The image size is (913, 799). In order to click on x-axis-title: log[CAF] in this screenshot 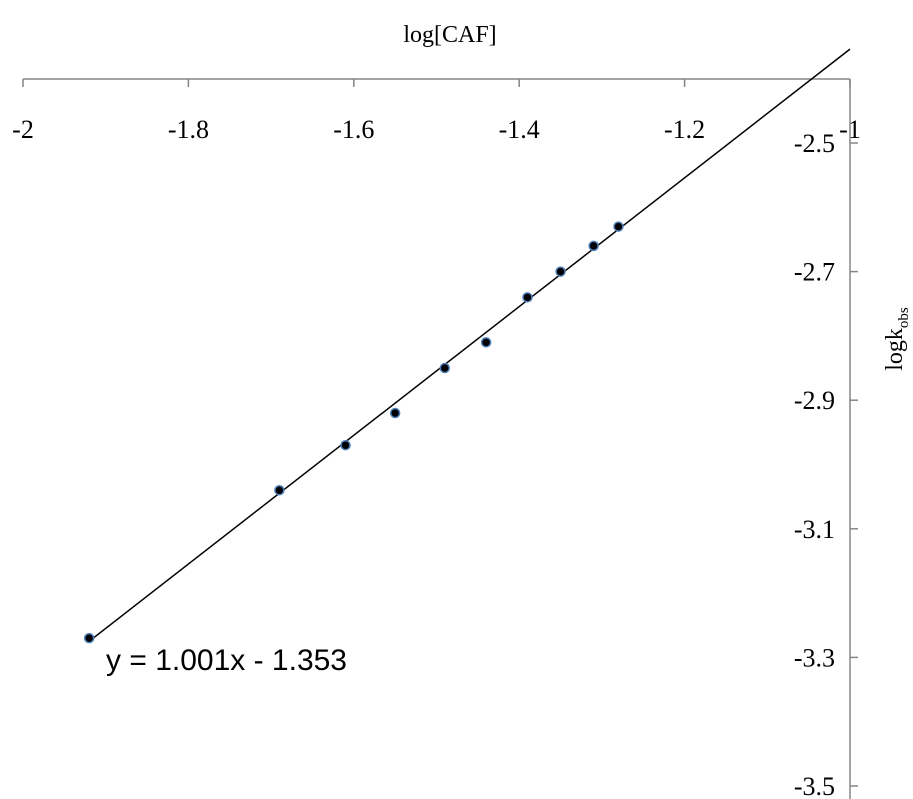, I will do `click(449, 35)`.